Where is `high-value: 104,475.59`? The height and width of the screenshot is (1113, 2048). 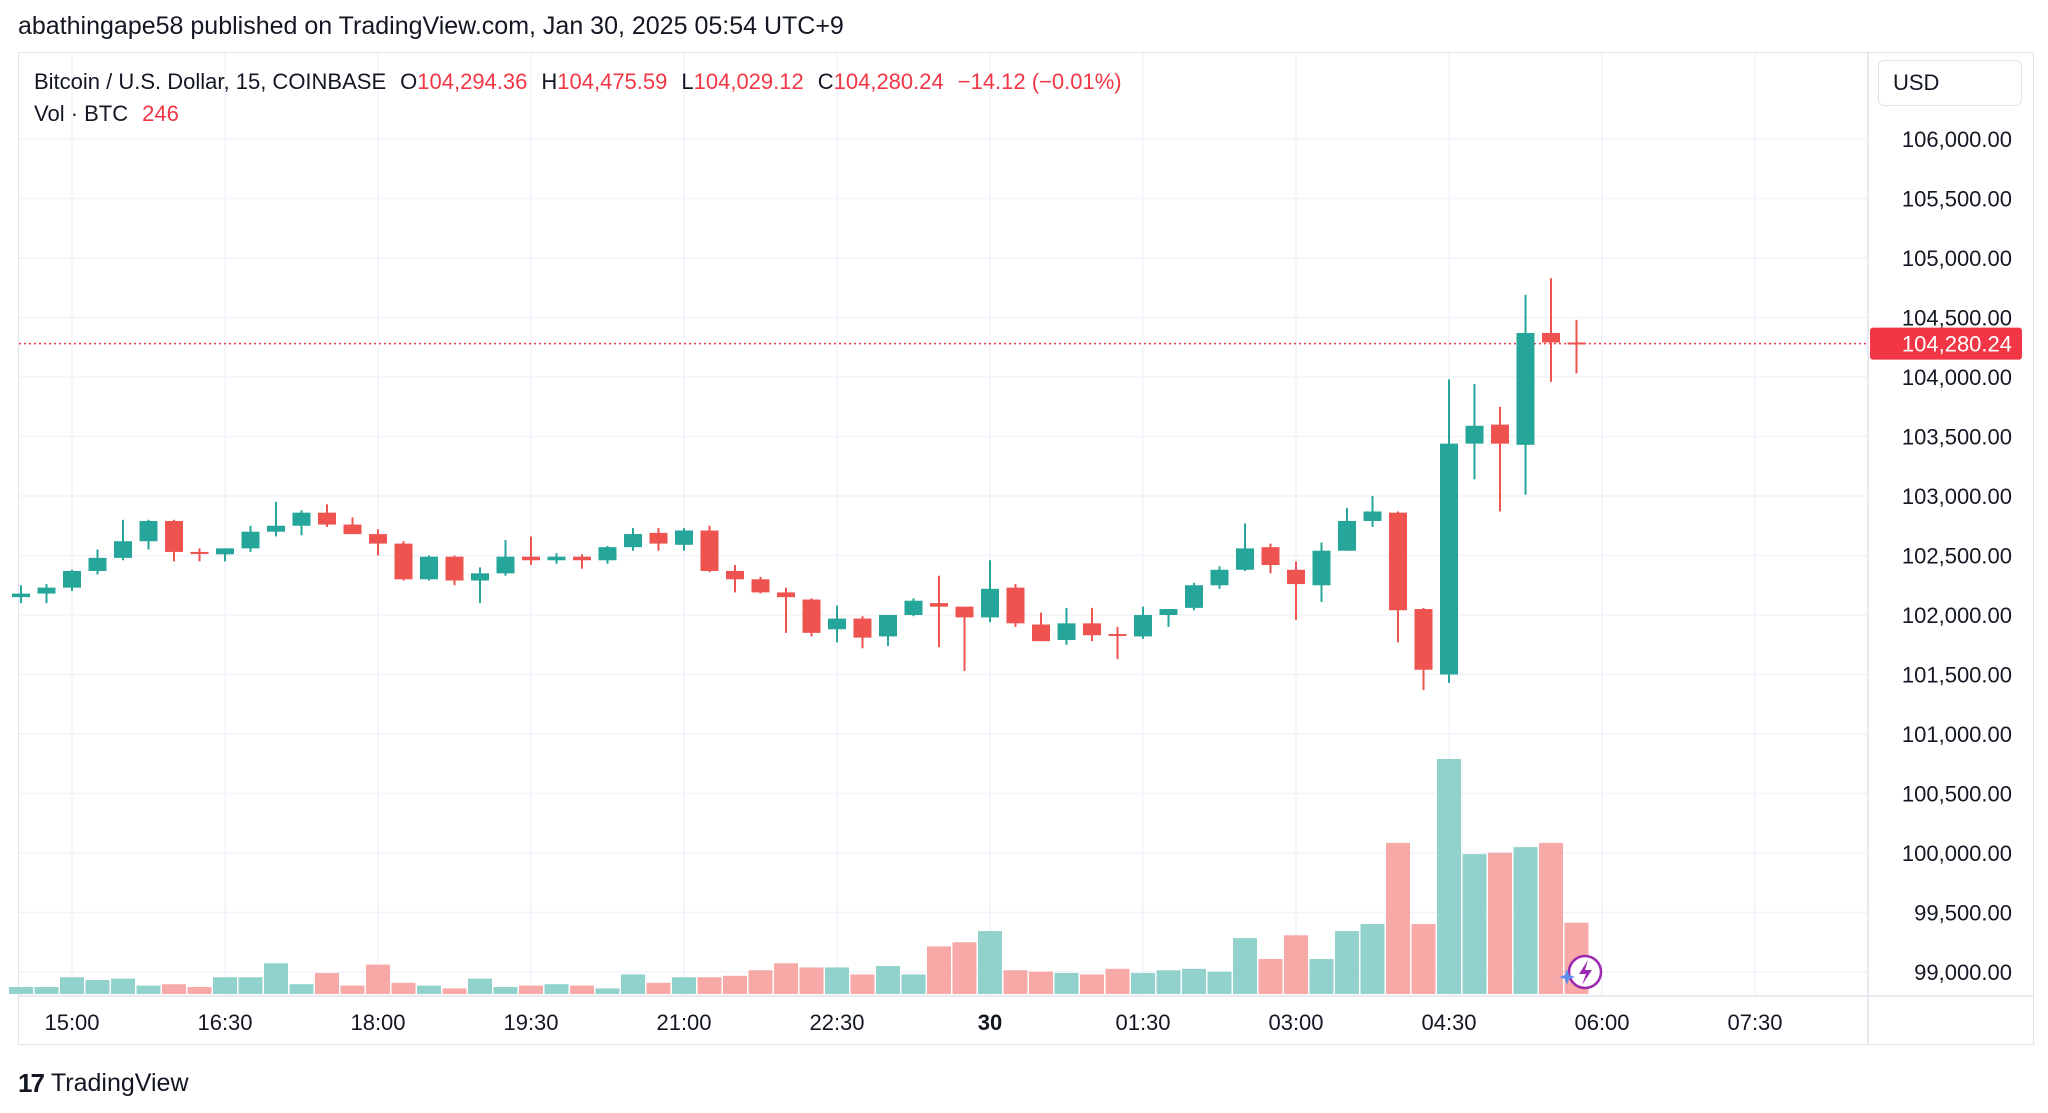 high-value: 104,475.59 is located at coordinates (612, 81).